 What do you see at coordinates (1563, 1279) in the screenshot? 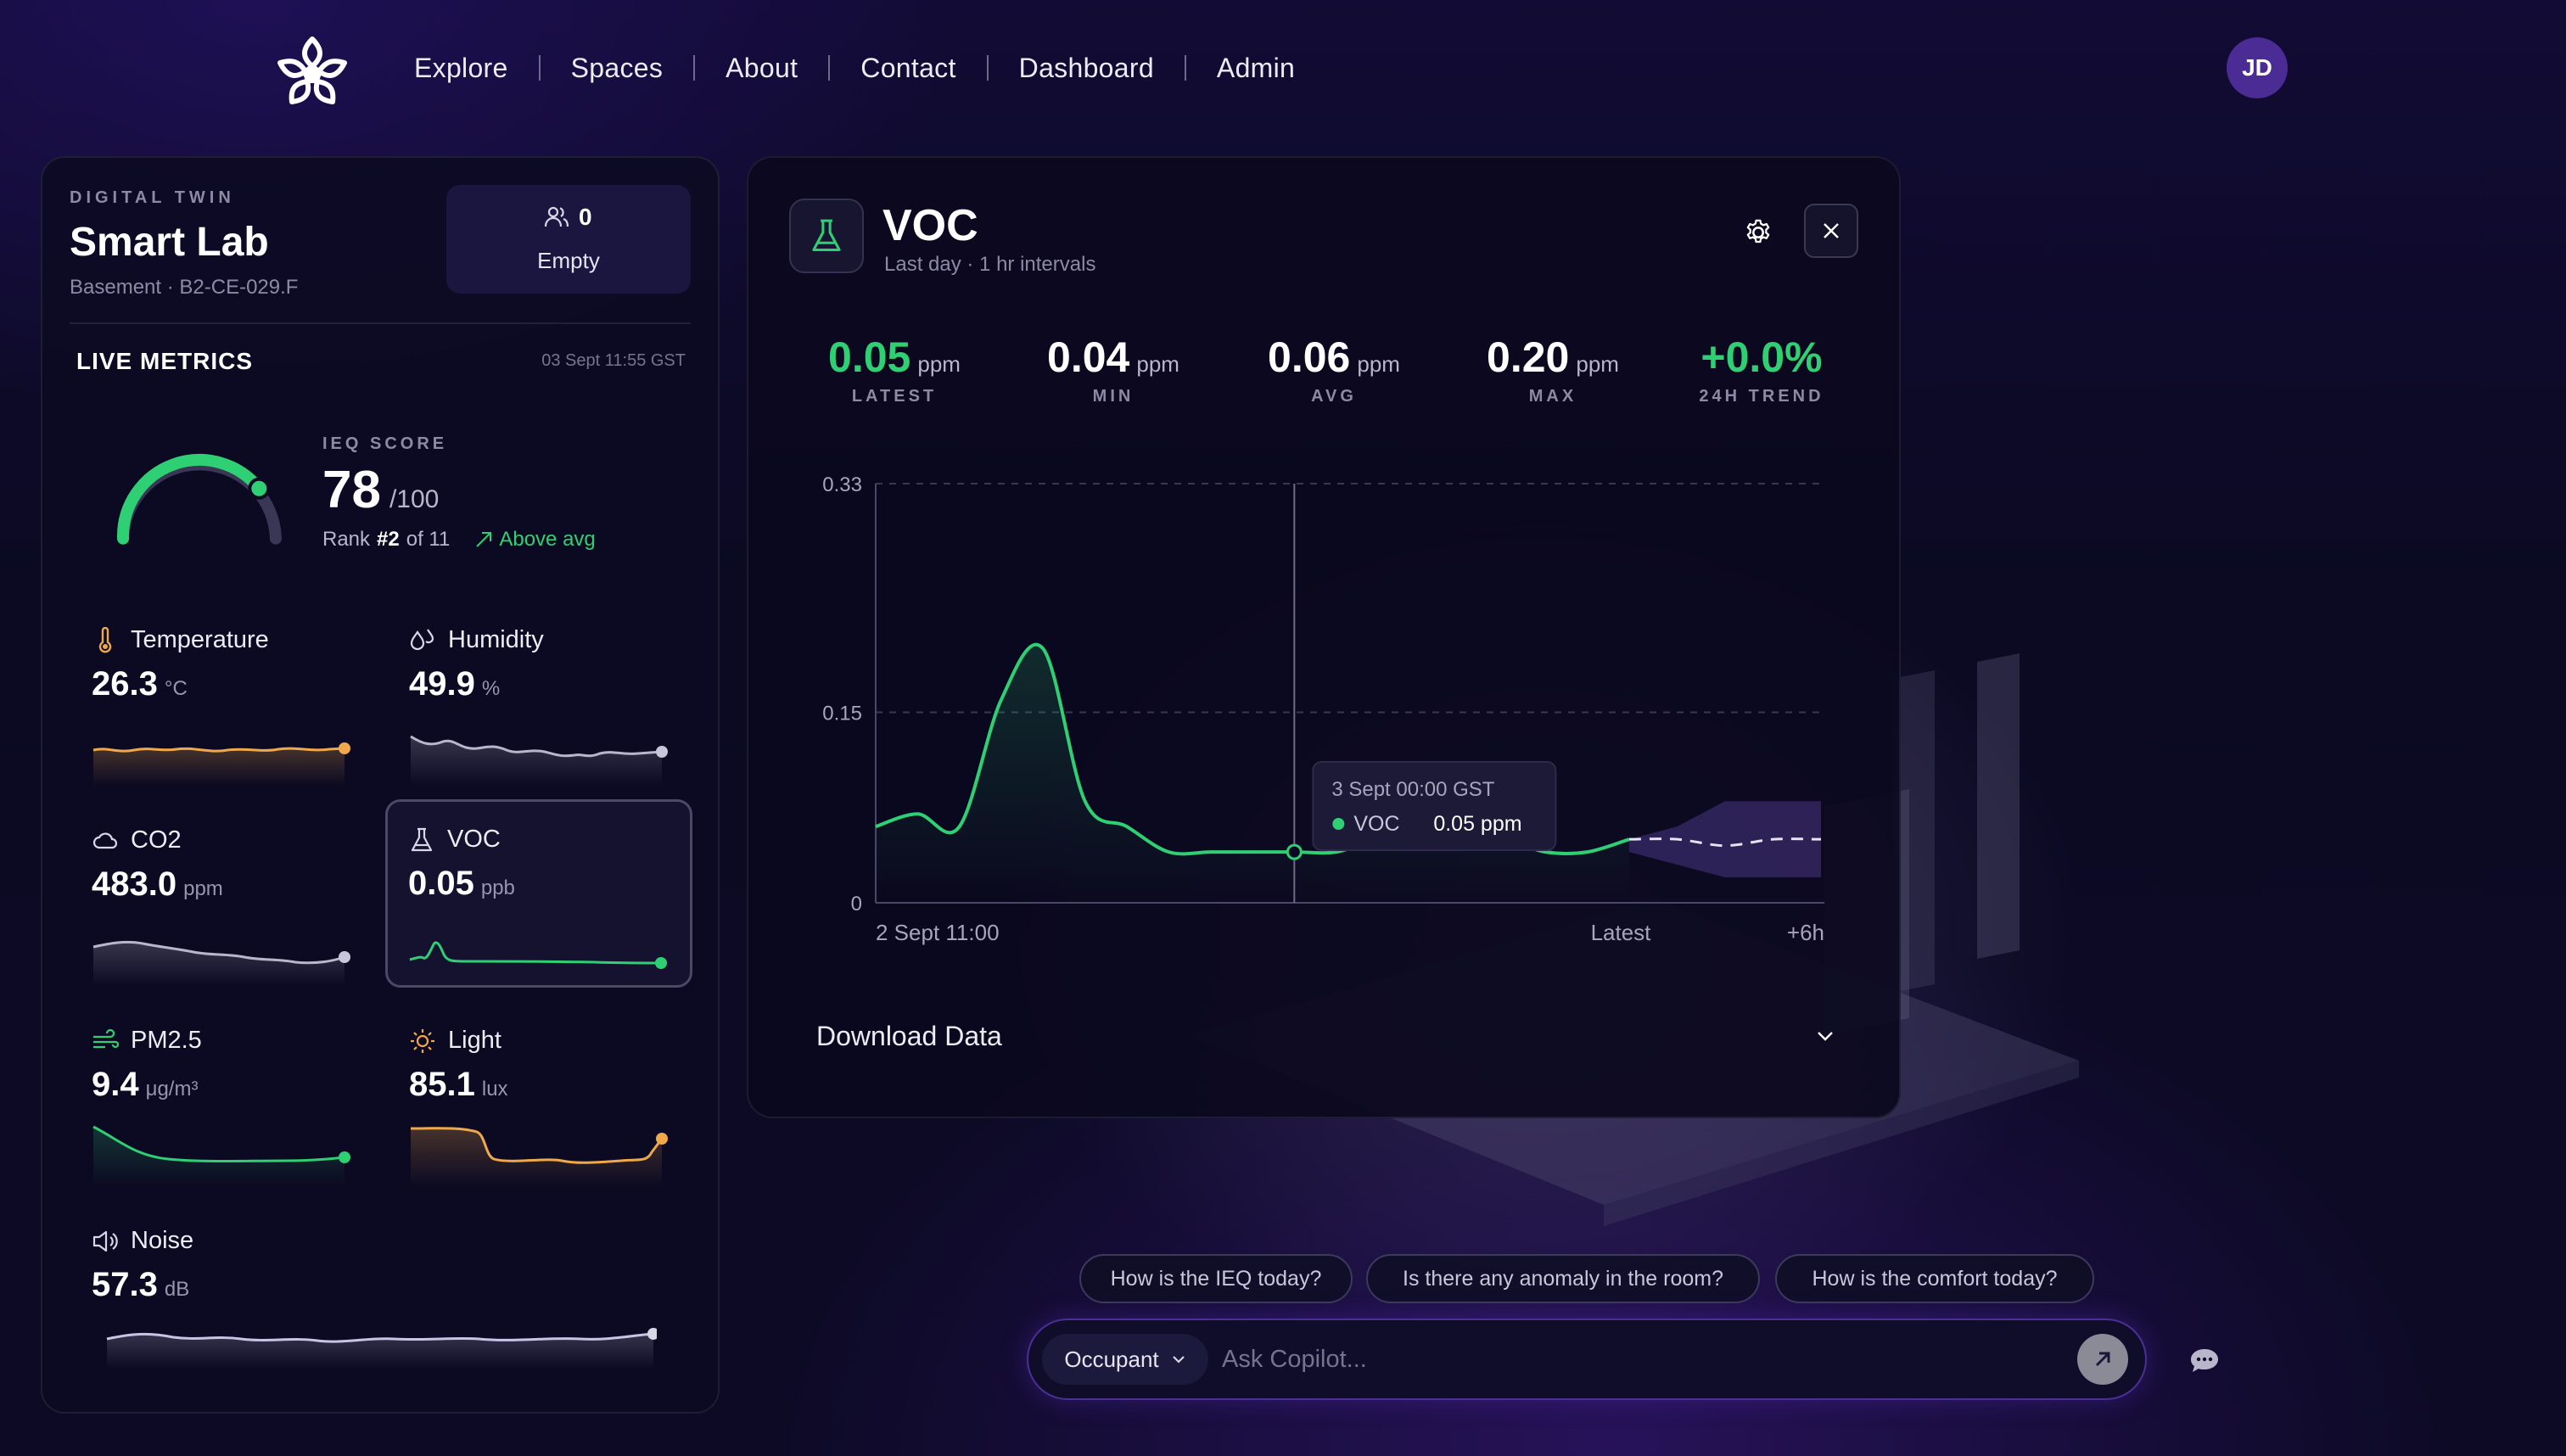
I see `suggestion-chip: Is there any anomaly in the room?` at bounding box center [1563, 1279].